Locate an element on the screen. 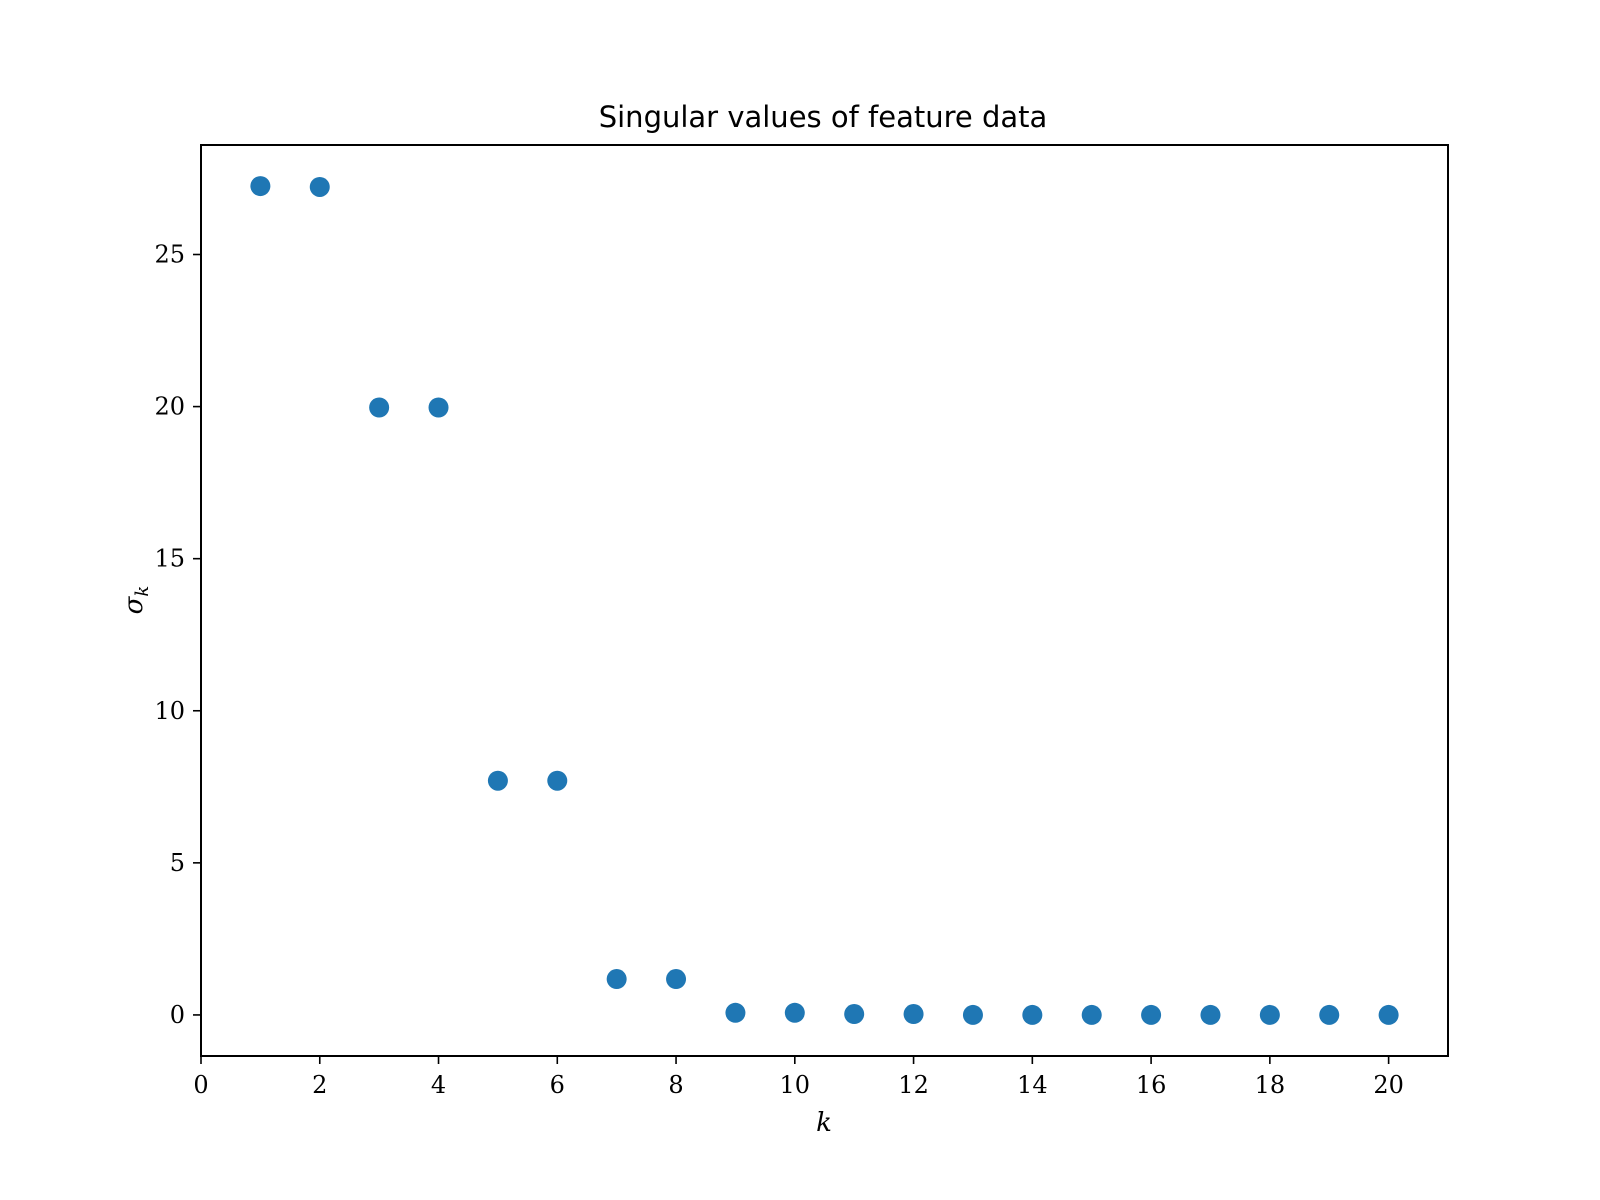 The height and width of the screenshot is (1200, 1600). y-tick-label: 15 is located at coordinates (169, 559).